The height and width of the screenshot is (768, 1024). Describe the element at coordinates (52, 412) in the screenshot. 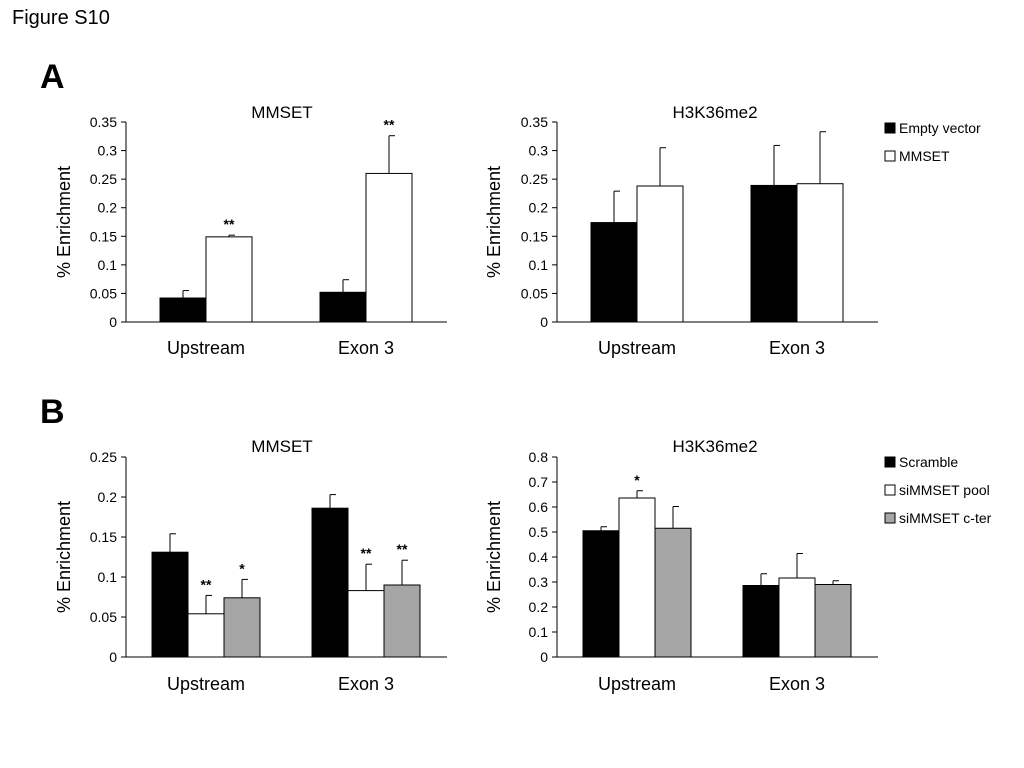

I see `panel-letter-b: B` at that location.